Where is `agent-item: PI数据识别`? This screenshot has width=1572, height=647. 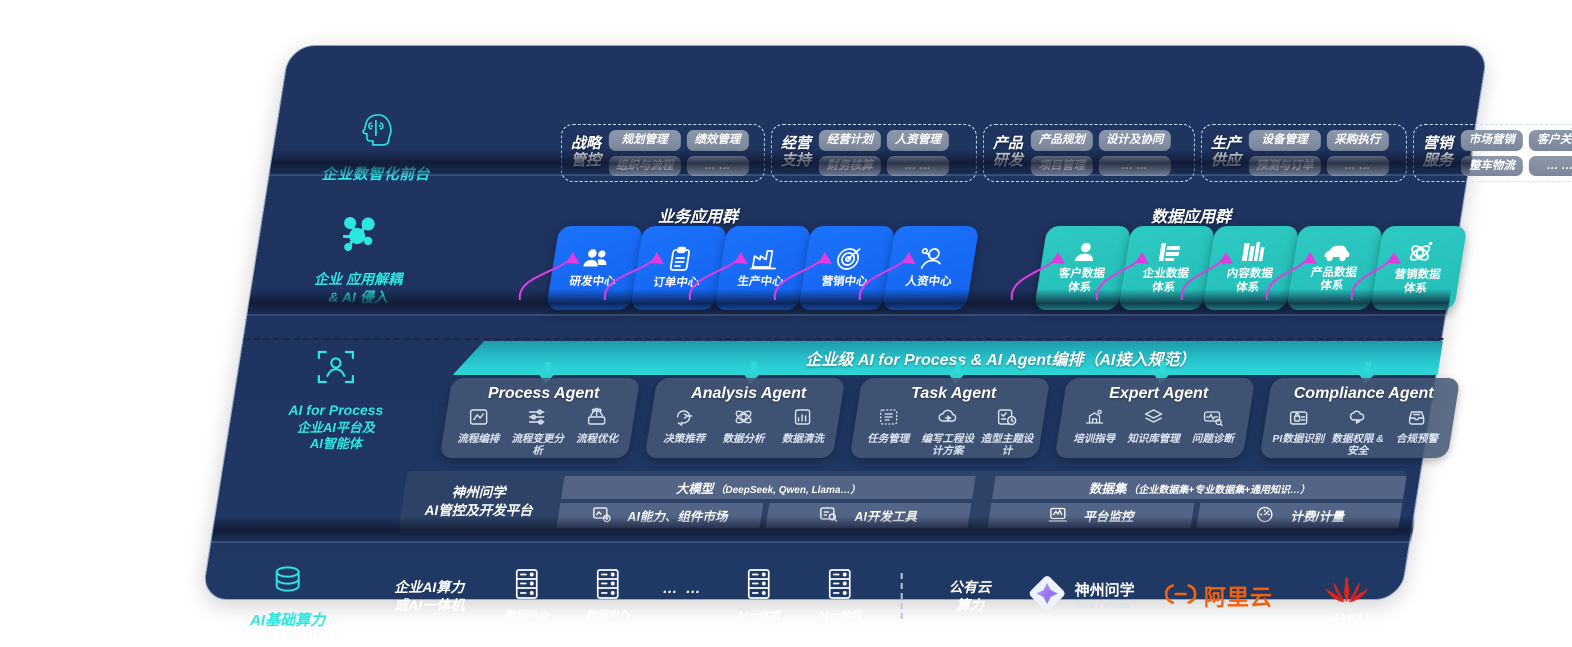 agent-item: PI数据识别 is located at coordinates (1298, 432).